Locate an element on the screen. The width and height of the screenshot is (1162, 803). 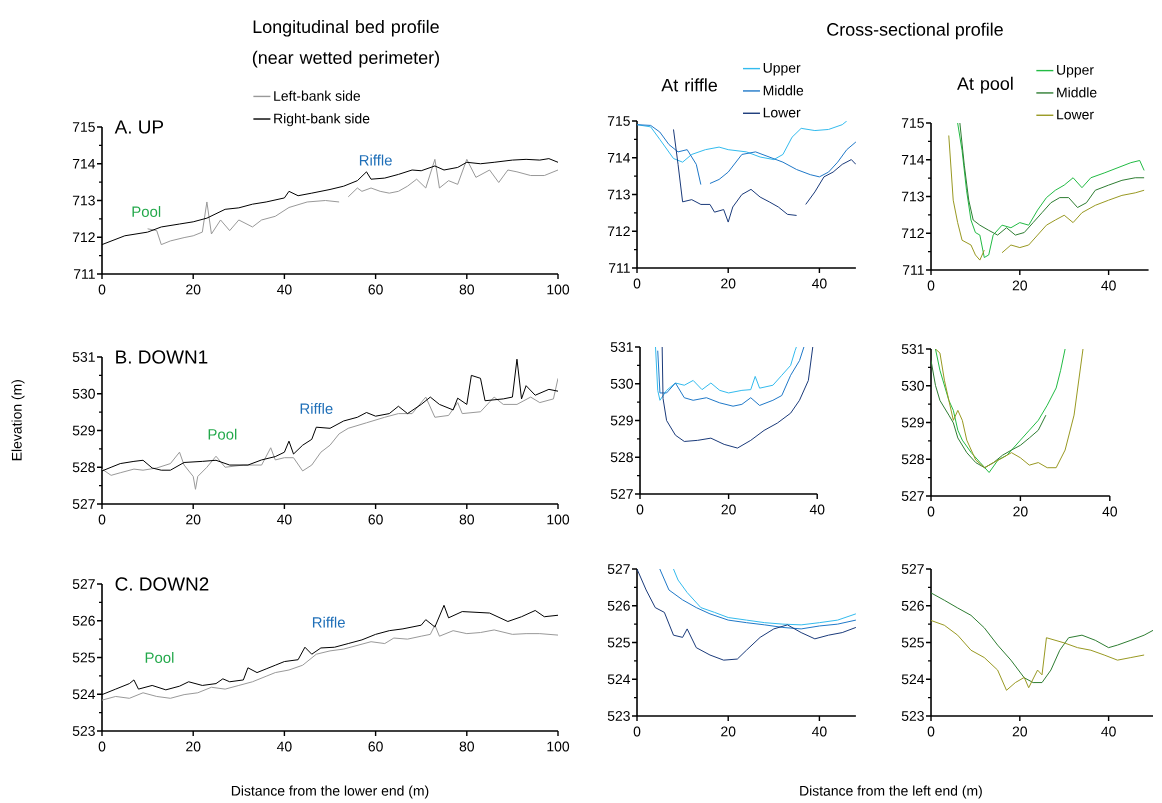
text: Cross-sectional profile is located at coordinates (915, 31).